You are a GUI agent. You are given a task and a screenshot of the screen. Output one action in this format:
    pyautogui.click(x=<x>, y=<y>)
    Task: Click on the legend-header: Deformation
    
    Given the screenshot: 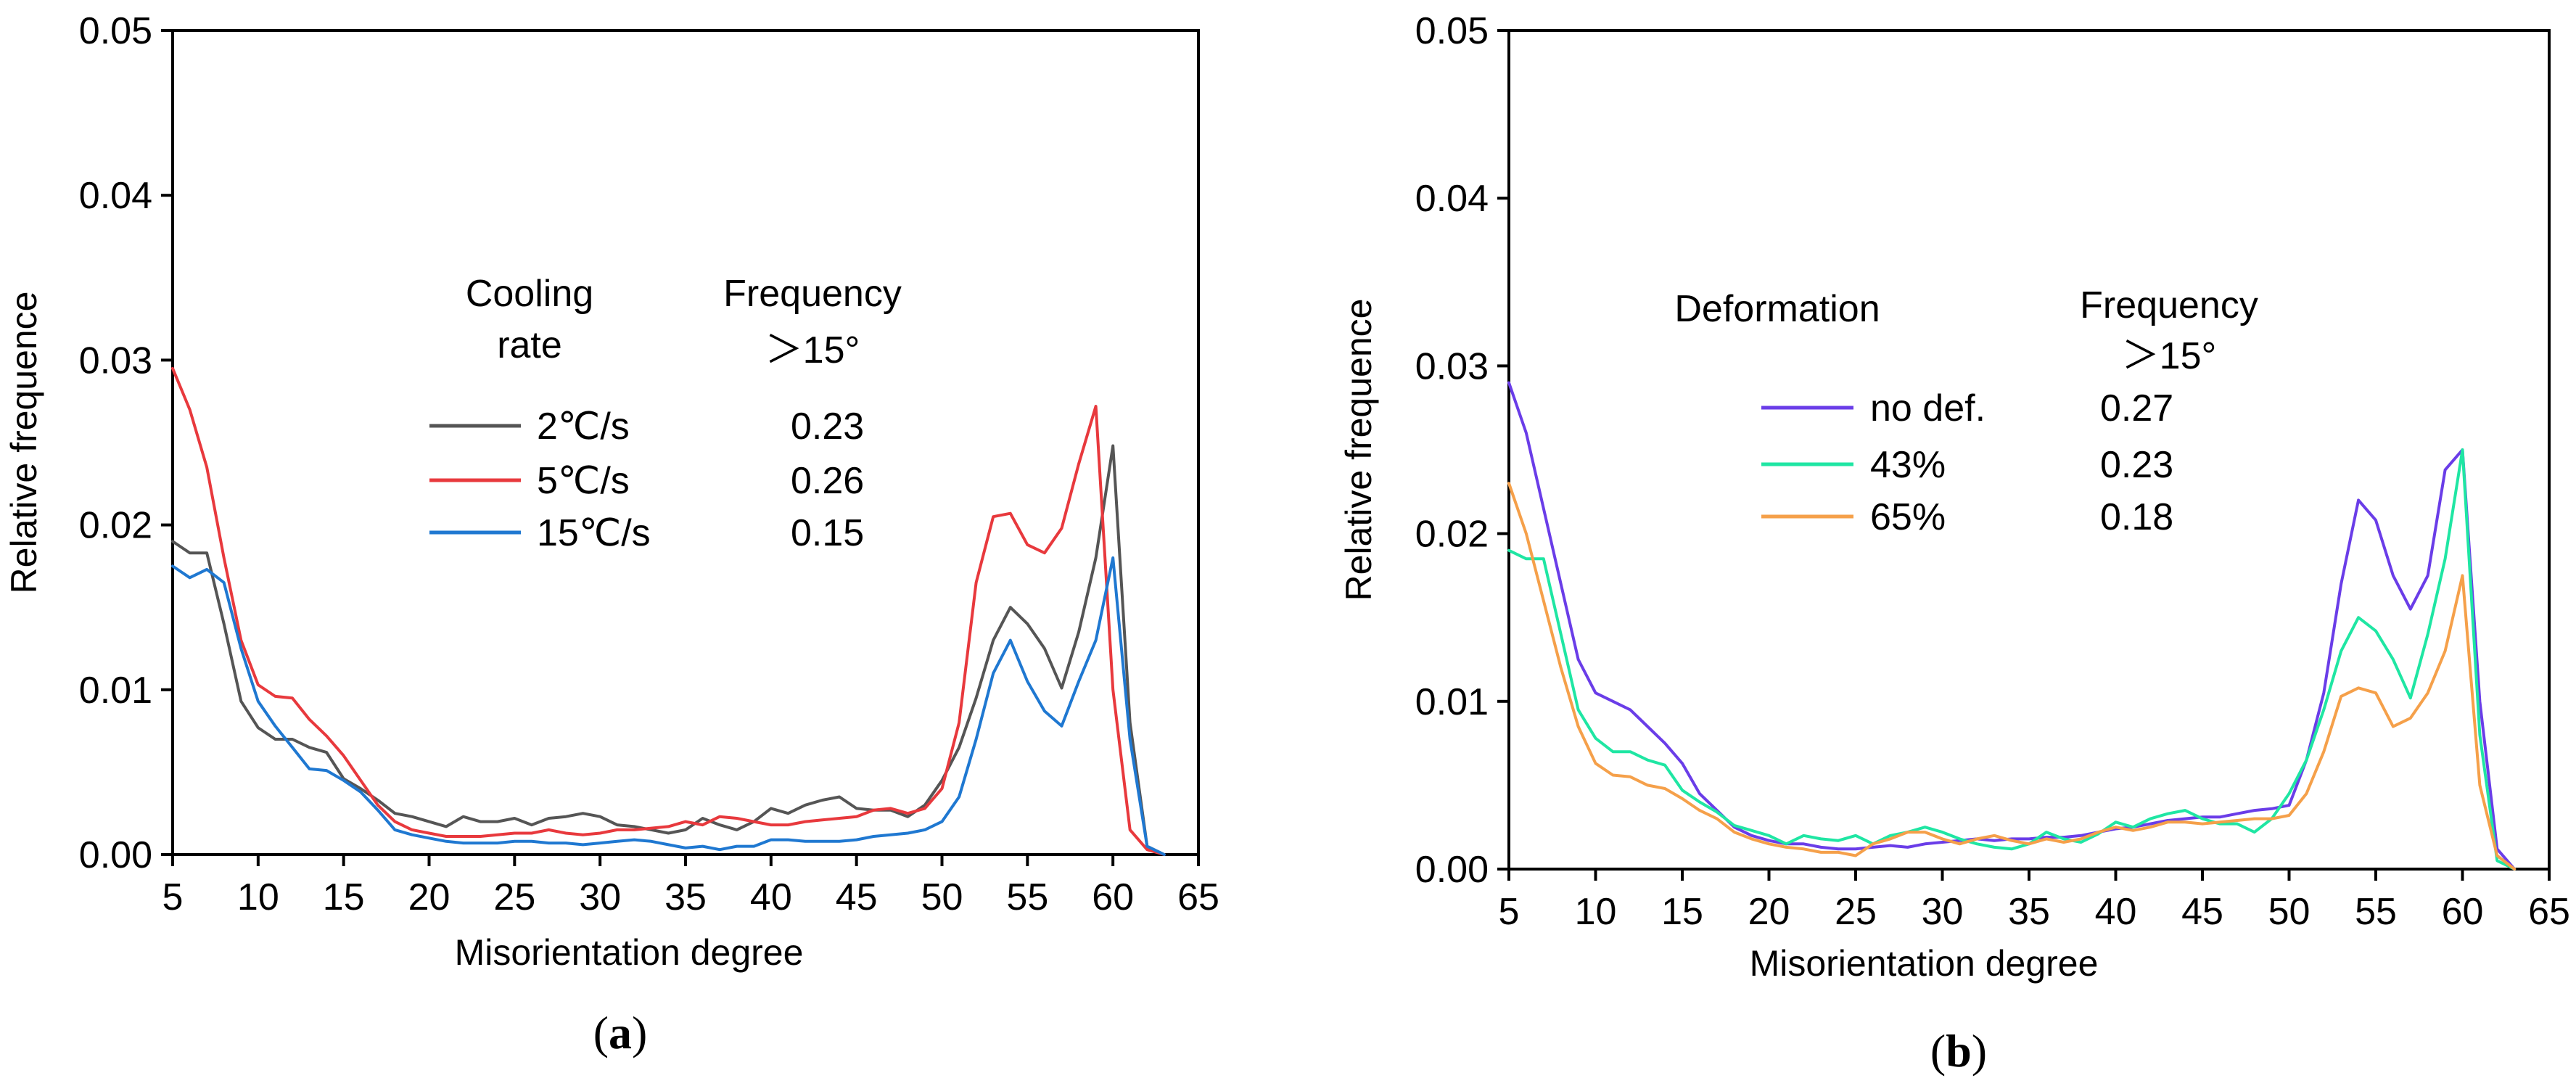 What is the action you would take?
    pyautogui.click(x=1777, y=309)
    